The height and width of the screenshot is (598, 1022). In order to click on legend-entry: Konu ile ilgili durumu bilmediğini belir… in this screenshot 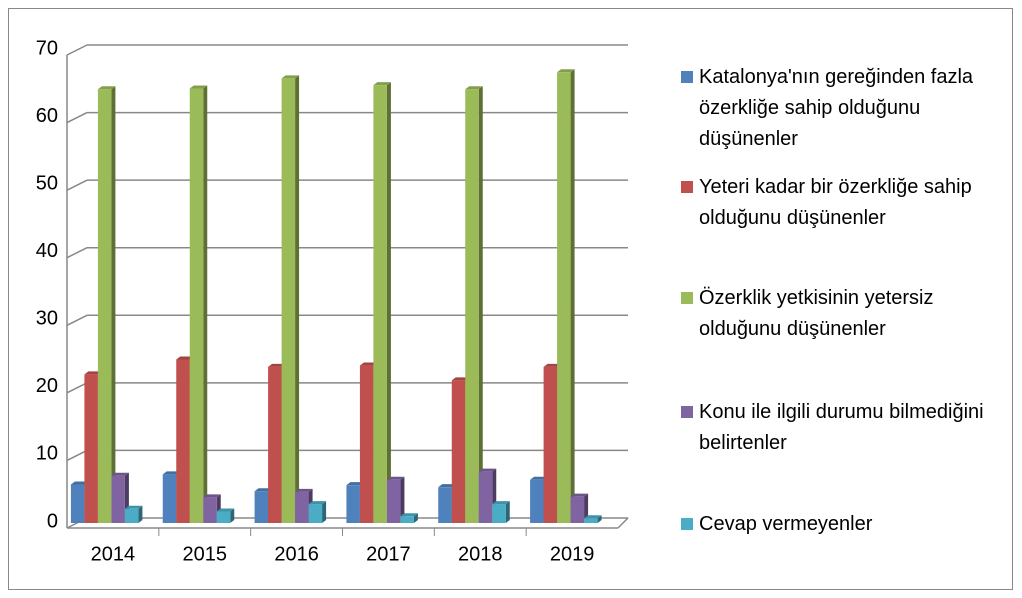, I will do `click(841, 428)`.